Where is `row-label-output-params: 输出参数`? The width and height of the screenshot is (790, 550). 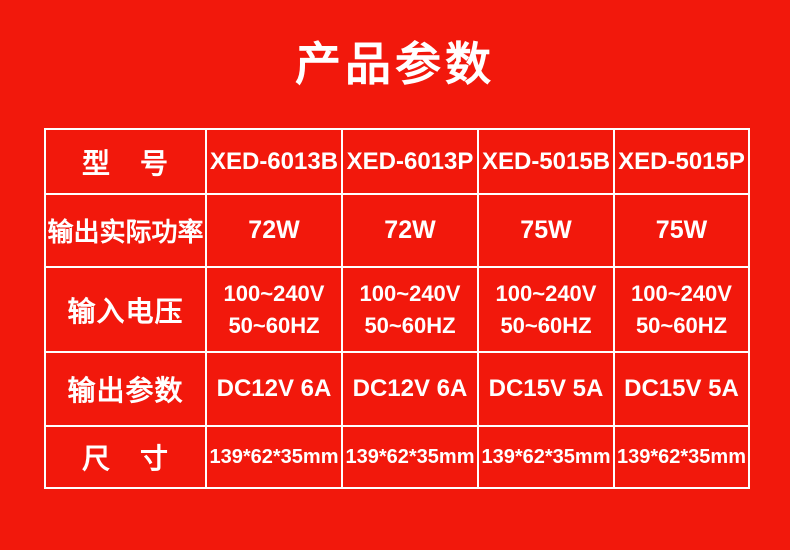 row-label-output-params: 输出参数 is located at coordinates (125, 389).